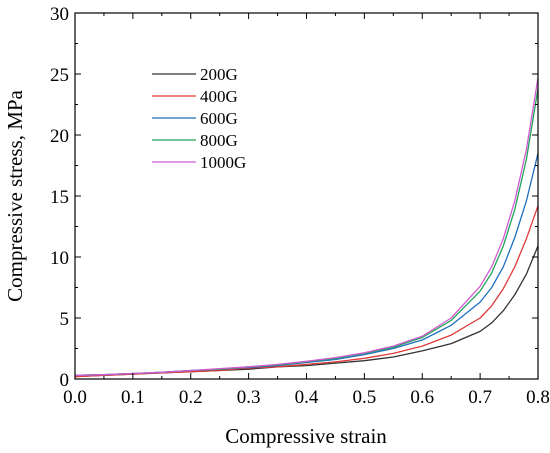  I want to click on x-tick-label: 0.7, so click(480, 397).